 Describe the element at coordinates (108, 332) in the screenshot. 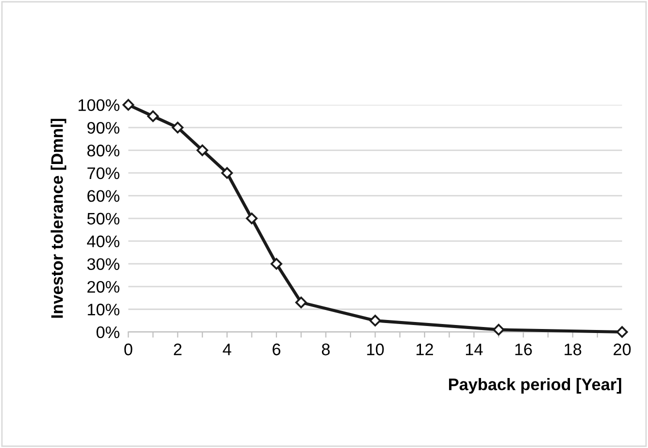

I see `y-tick-label: 0%` at that location.